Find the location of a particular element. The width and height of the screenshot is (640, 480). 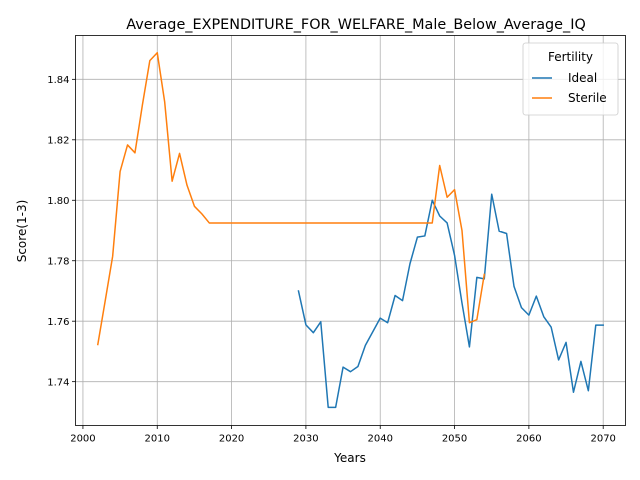

x-axis-ticks: 2000 2010 2020 2030 2040 2050 2060 2070 is located at coordinates (343, 435).